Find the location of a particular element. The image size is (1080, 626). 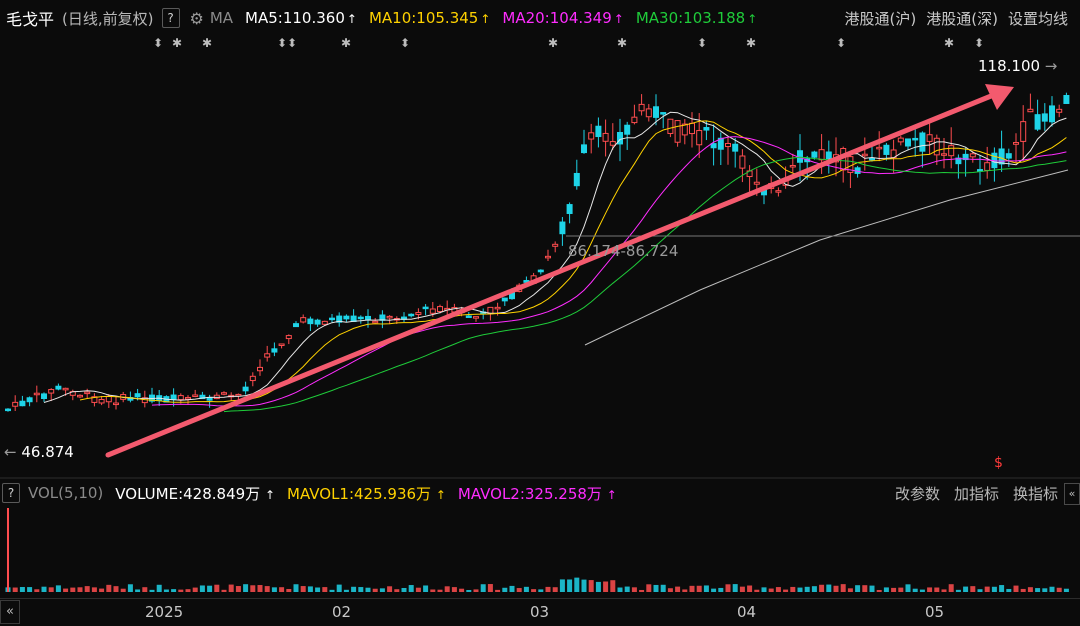

dividend-marker-icon: $ is located at coordinates (998, 463).